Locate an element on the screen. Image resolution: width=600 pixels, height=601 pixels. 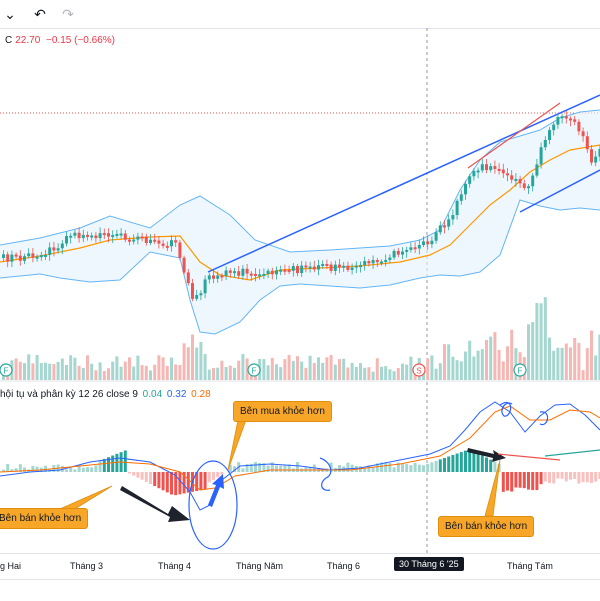
current-date-tick: 30 Tháng 6 '25 is located at coordinates (429, 564).